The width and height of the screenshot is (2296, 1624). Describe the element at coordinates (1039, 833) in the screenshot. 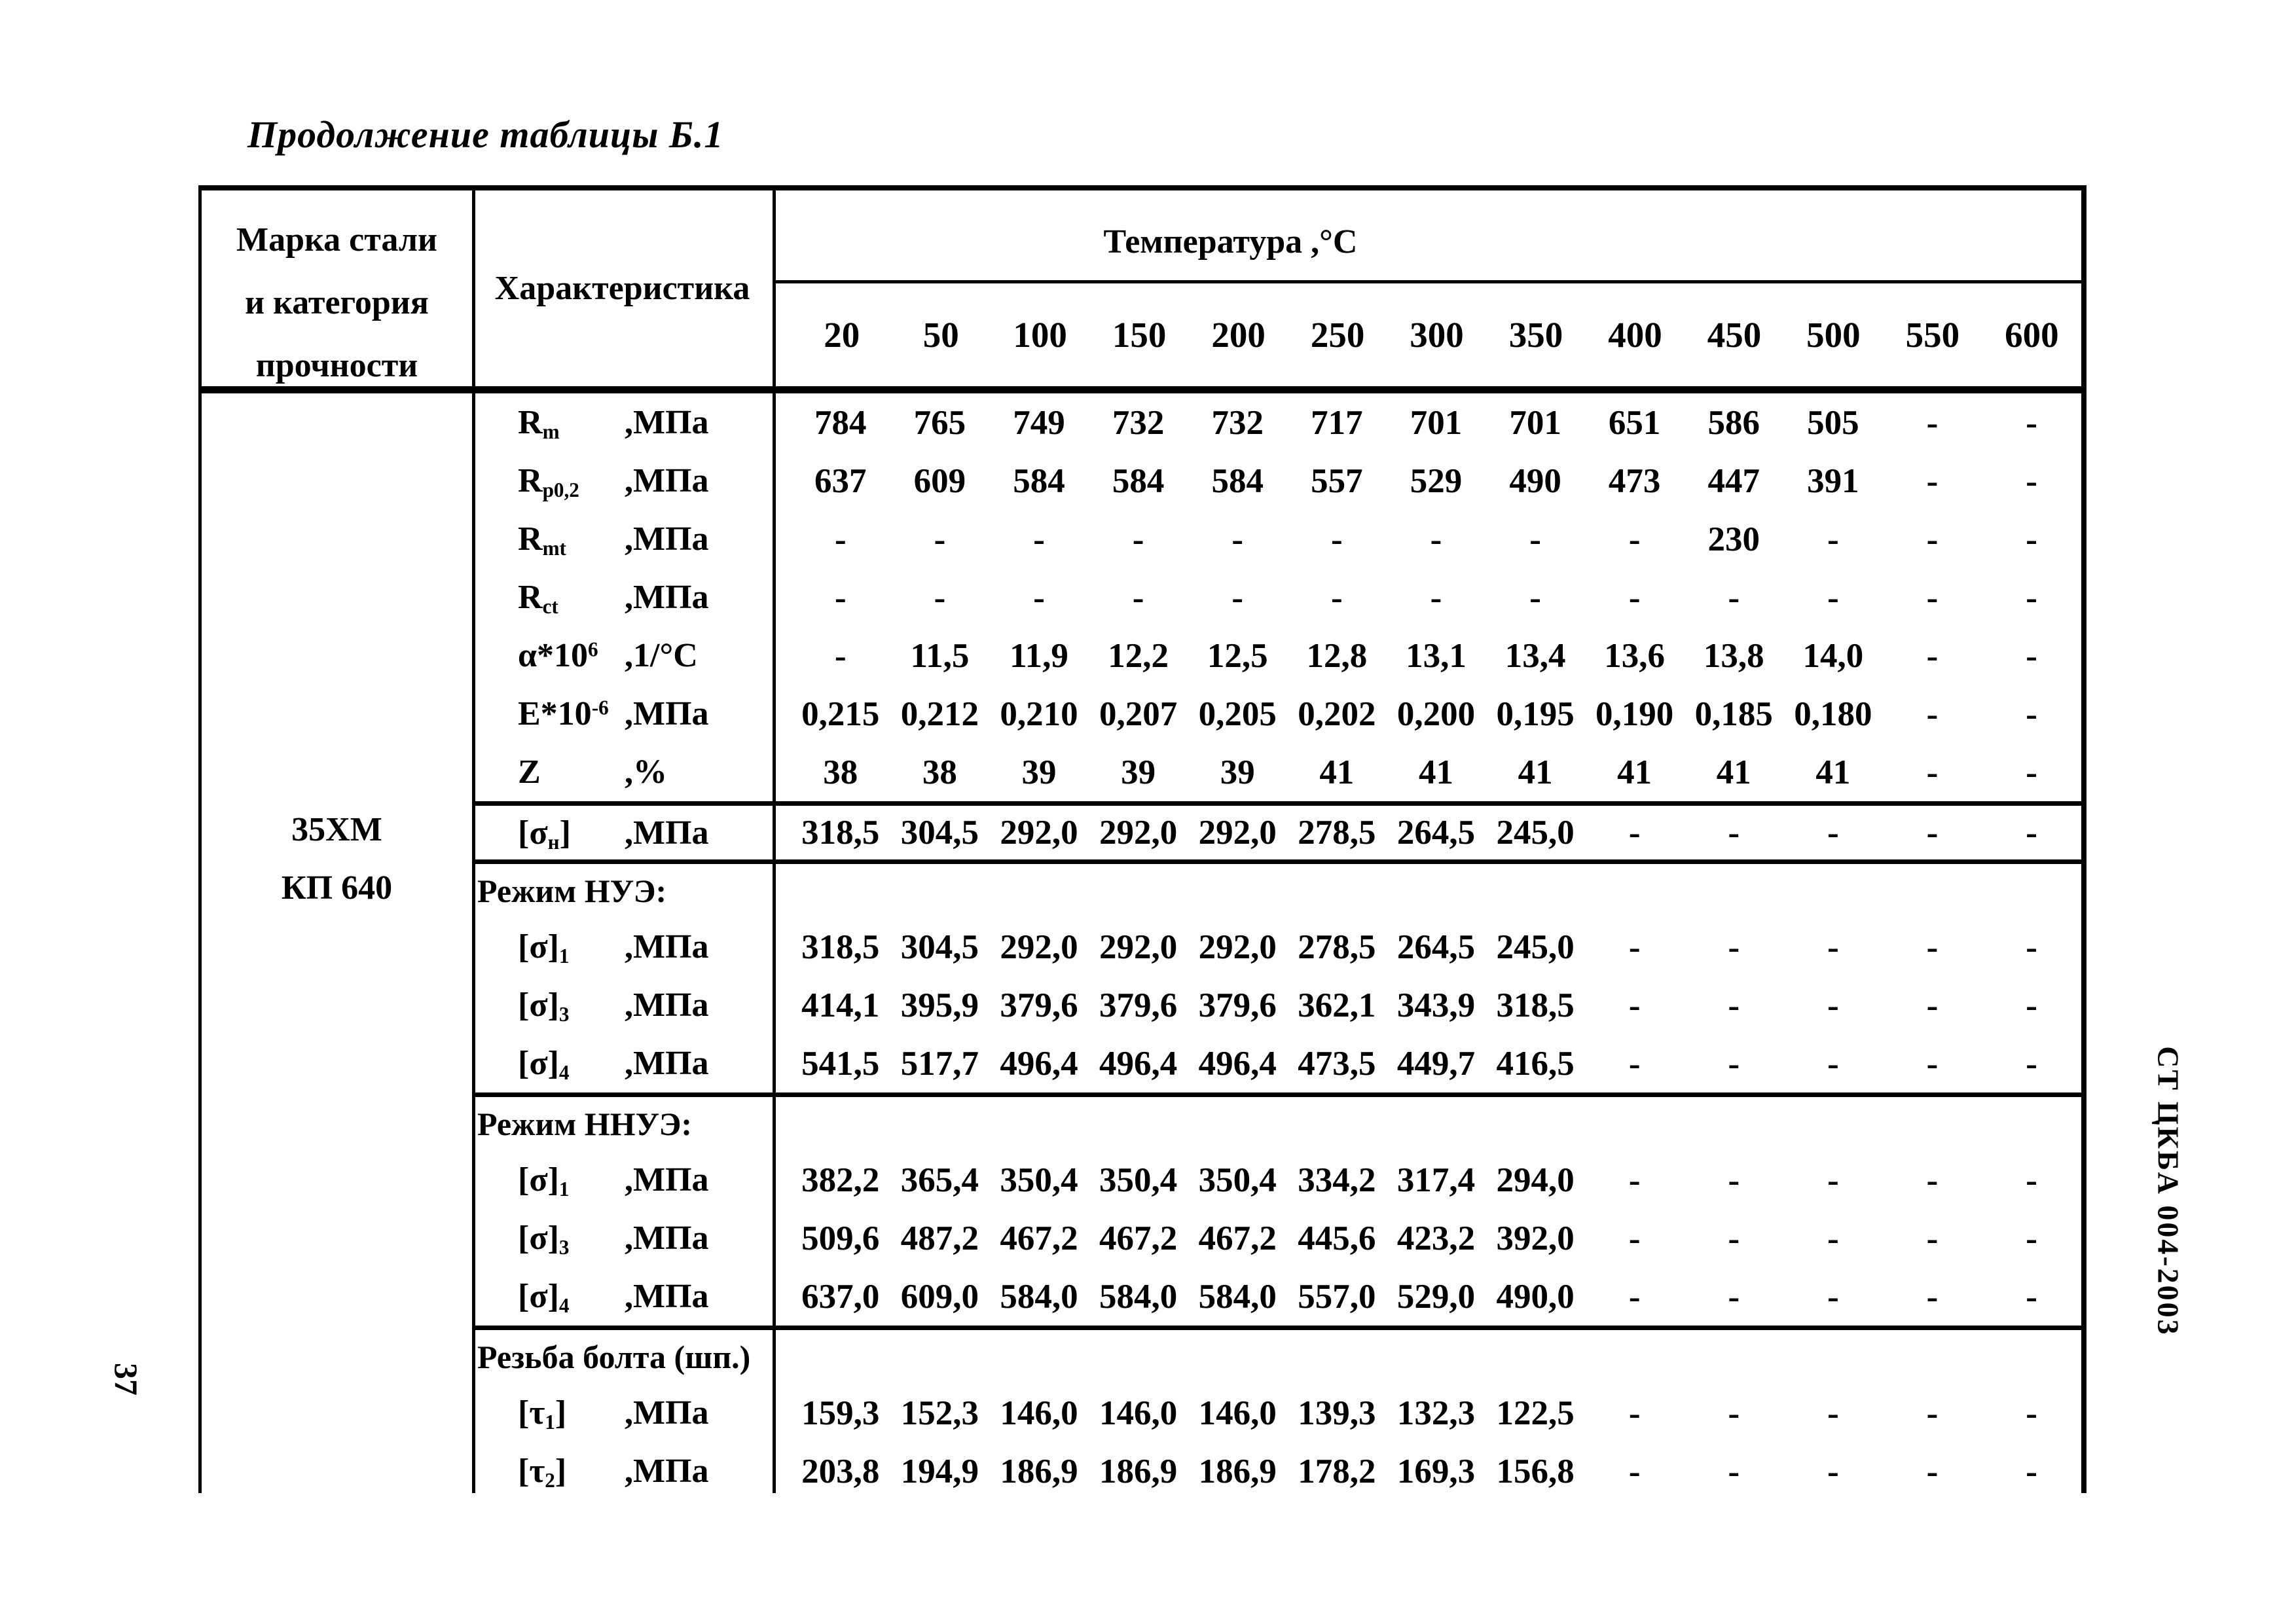

I see `value-cell: 292,0` at that location.